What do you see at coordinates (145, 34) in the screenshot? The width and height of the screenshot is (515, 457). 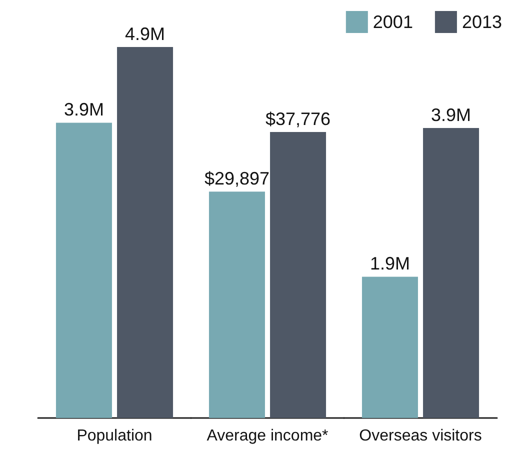 I see `data-label: 4.9M` at bounding box center [145, 34].